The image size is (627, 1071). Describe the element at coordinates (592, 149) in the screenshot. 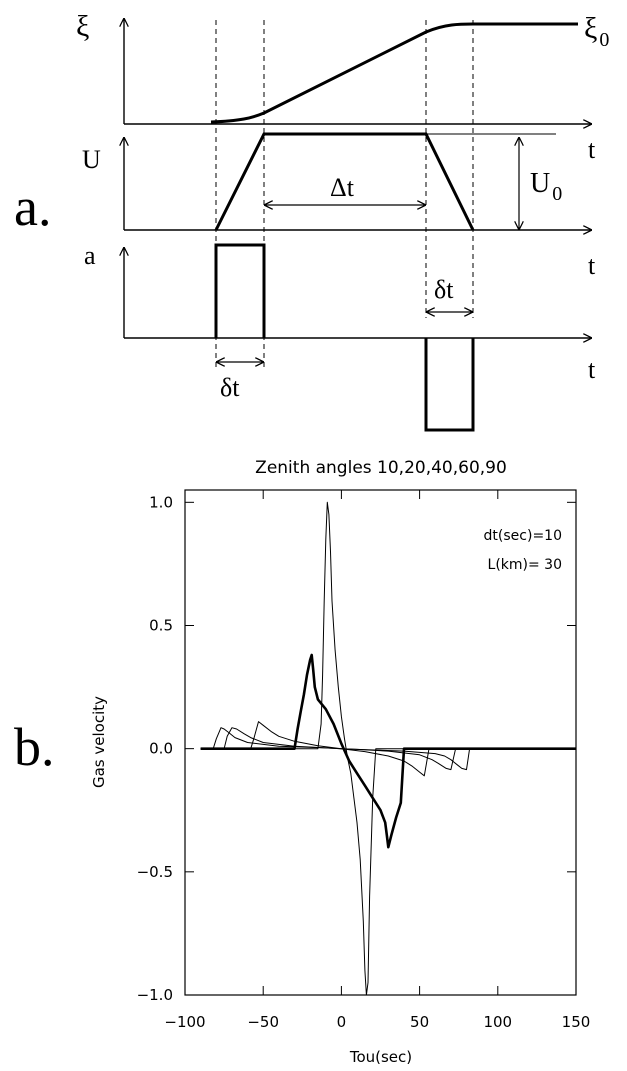

I see `t-label-xi: t` at that location.